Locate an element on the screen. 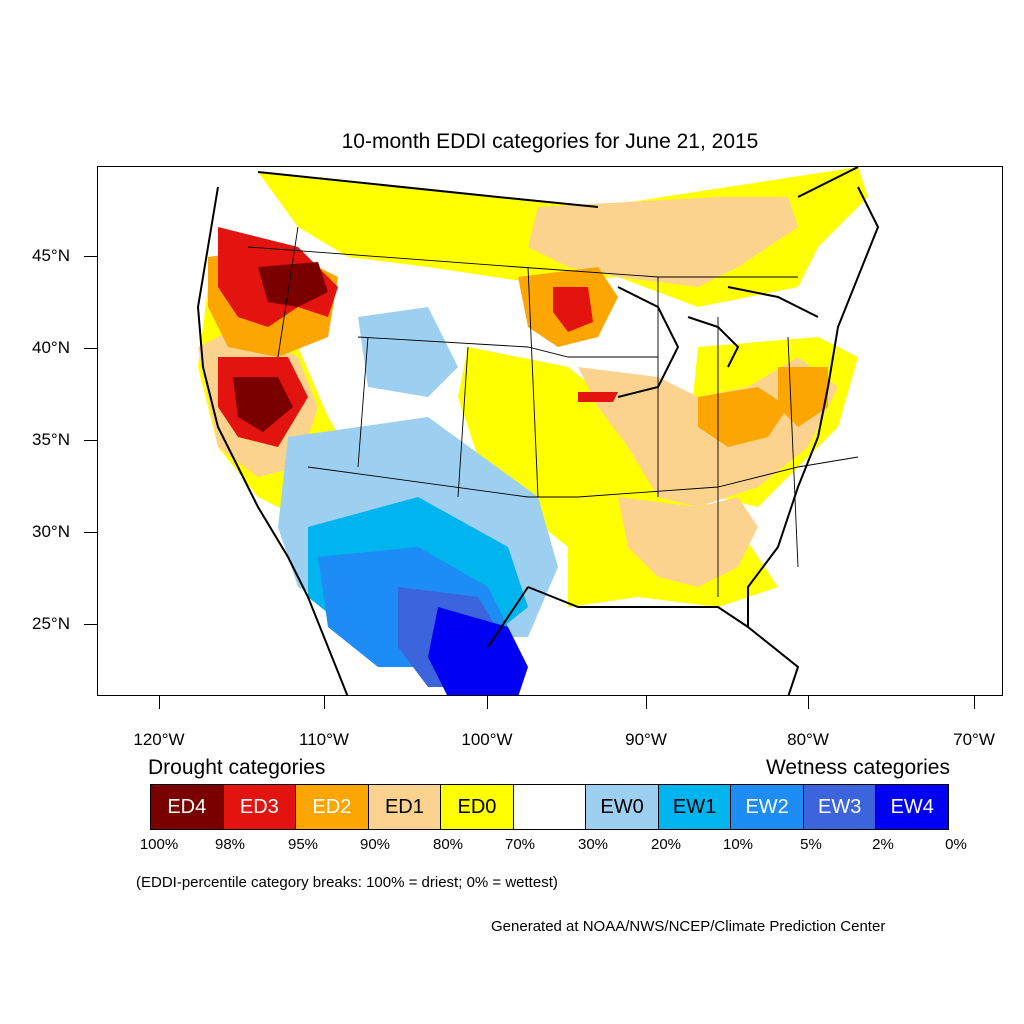  percentile-label: 100% is located at coordinates (159, 844).